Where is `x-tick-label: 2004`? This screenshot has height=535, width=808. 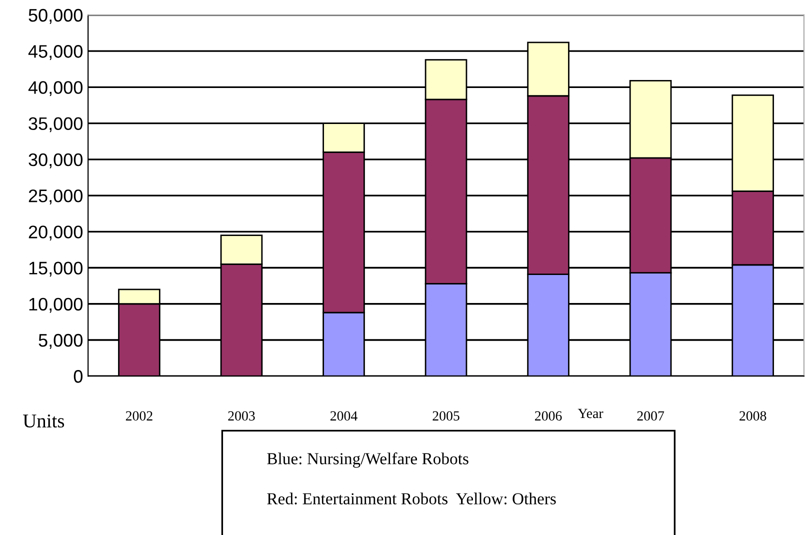
x-tick-label: 2004 is located at coordinates (344, 416).